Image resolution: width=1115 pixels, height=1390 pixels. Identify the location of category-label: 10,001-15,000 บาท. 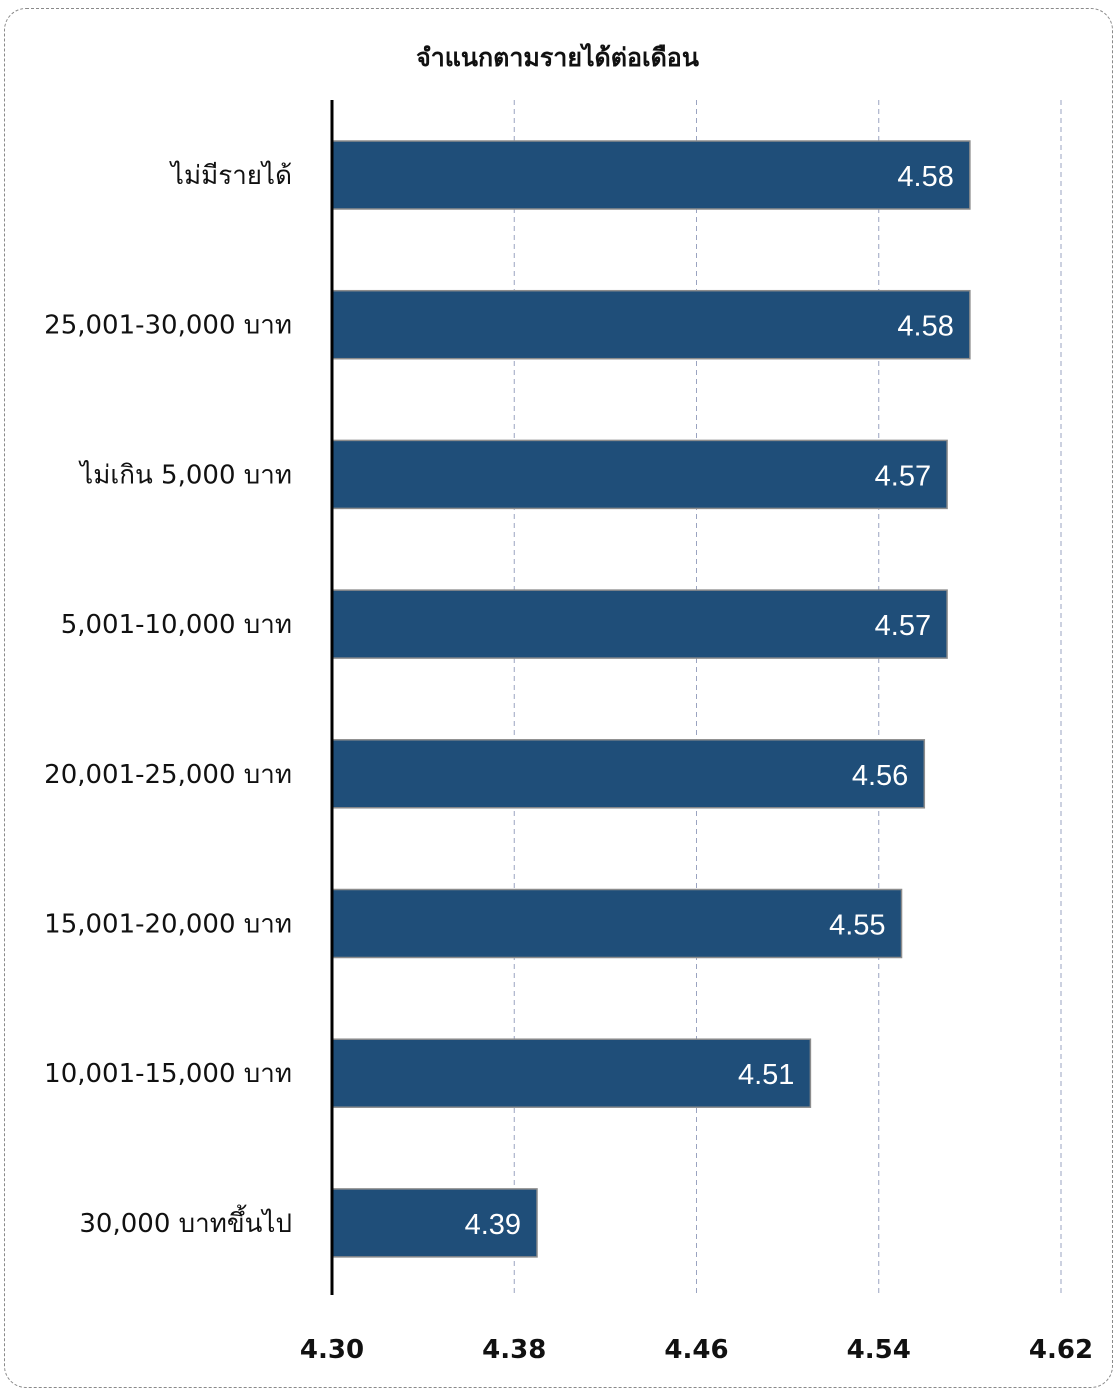
(168, 1074).